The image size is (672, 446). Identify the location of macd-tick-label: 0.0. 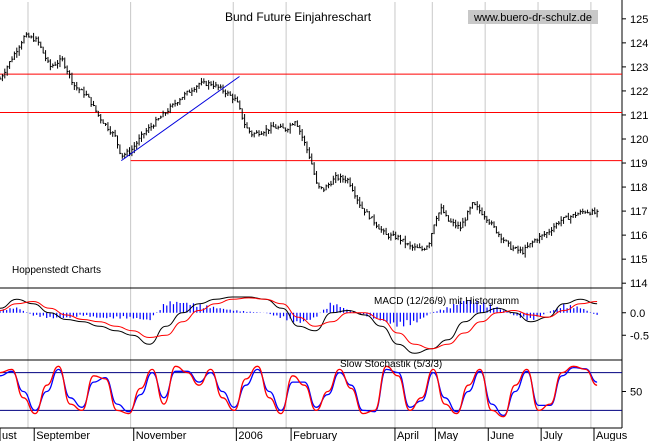
(637, 314).